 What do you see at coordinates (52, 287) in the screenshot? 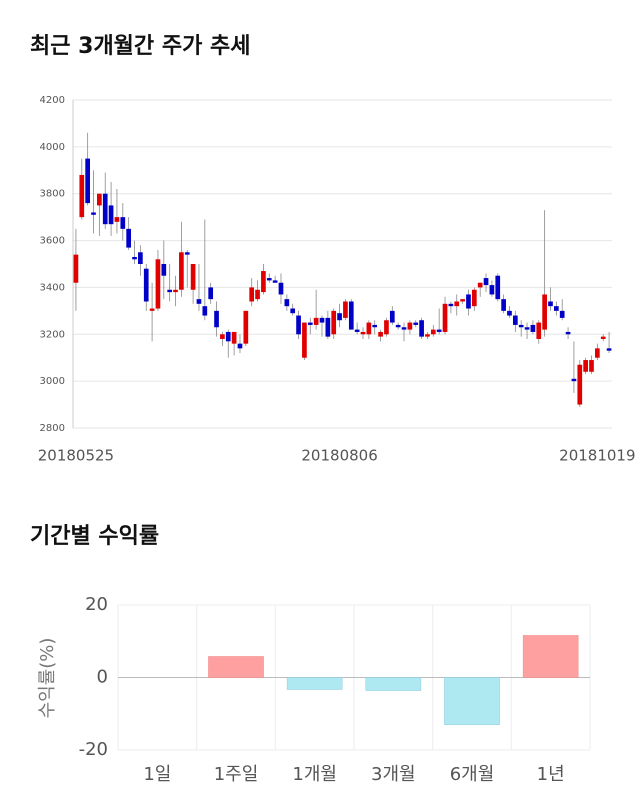
I see `y-tick-label: 3400` at bounding box center [52, 287].